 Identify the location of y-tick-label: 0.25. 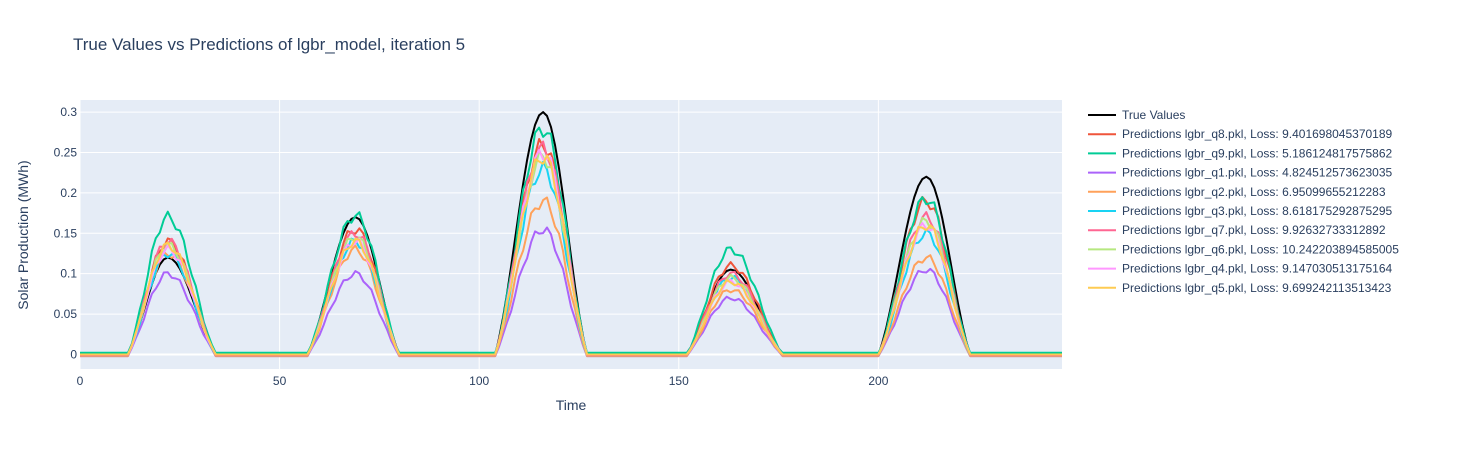
(66, 153).